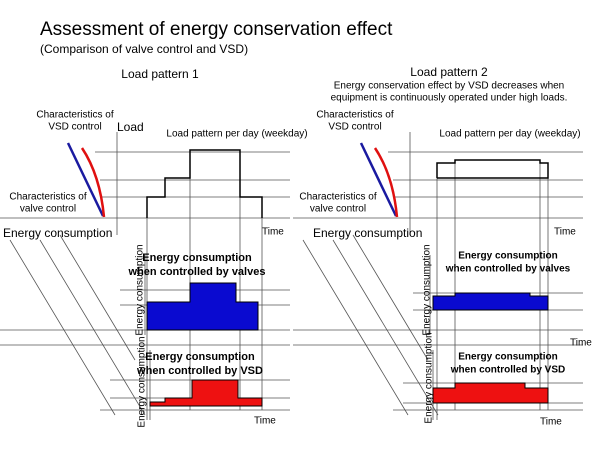 This screenshot has width=600, height=450. What do you see at coordinates (449, 72) in the screenshot?
I see `heading: Load pattern 2` at bounding box center [449, 72].